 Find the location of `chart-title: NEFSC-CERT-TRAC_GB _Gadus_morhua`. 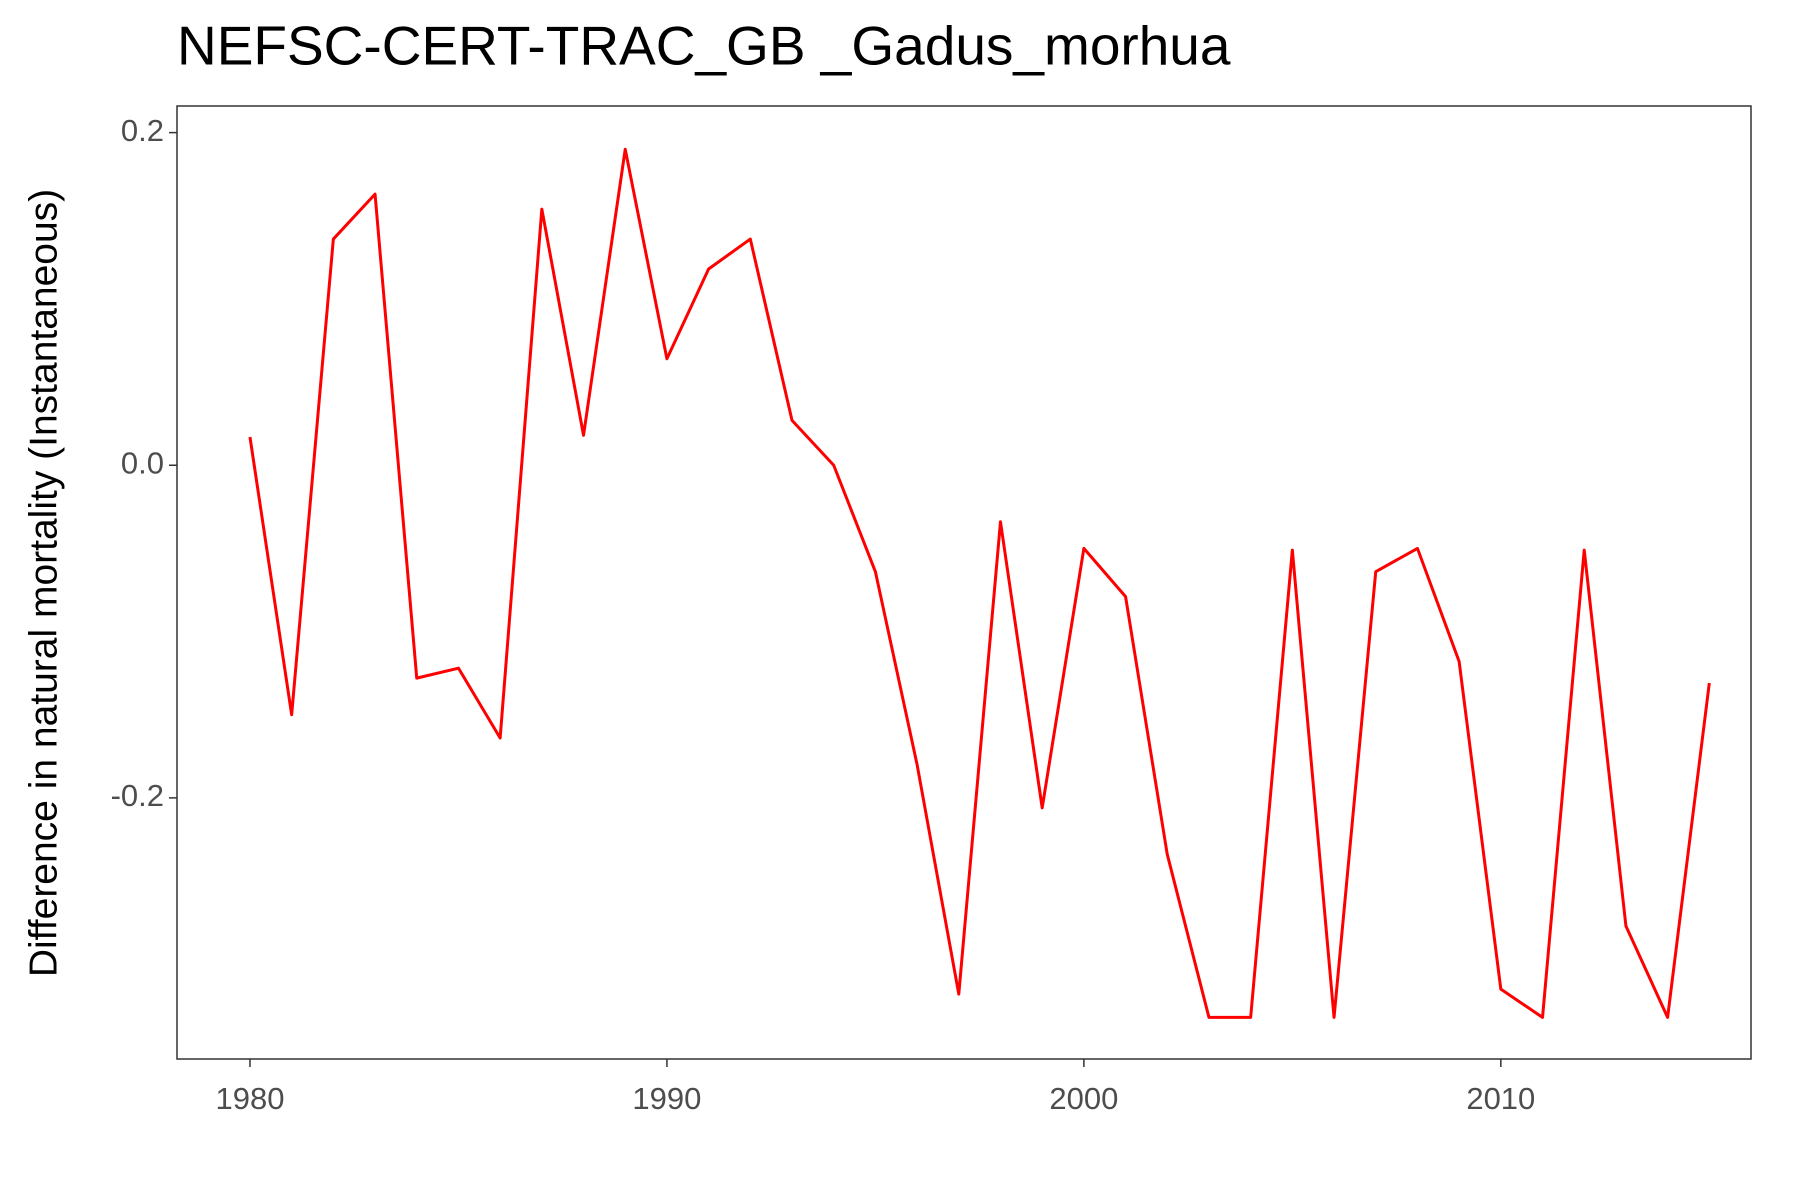

chart-title: NEFSC-CERT-TRAC_GB _Gadus_morhua is located at coordinates (704, 46).